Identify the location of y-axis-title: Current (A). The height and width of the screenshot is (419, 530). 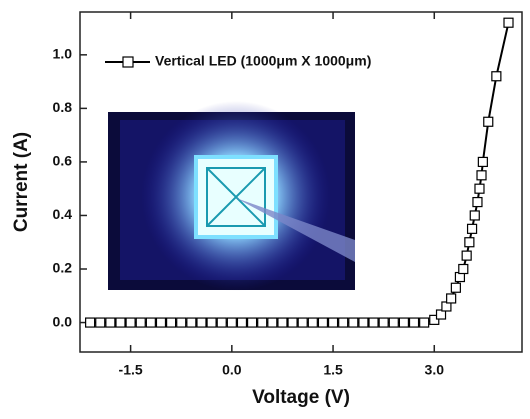
(21, 182).